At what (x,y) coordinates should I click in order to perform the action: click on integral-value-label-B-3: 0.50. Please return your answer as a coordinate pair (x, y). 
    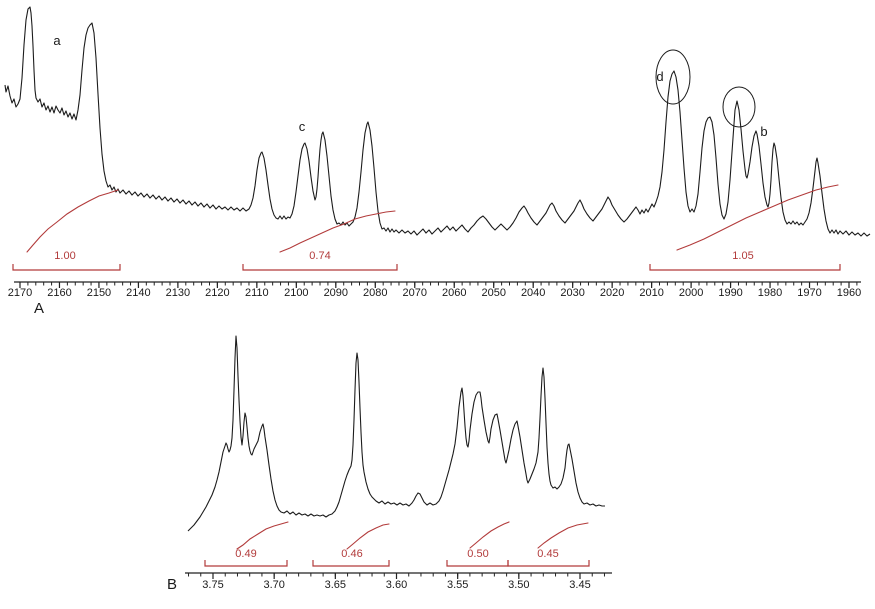
    Looking at the image, I should click on (477, 554).